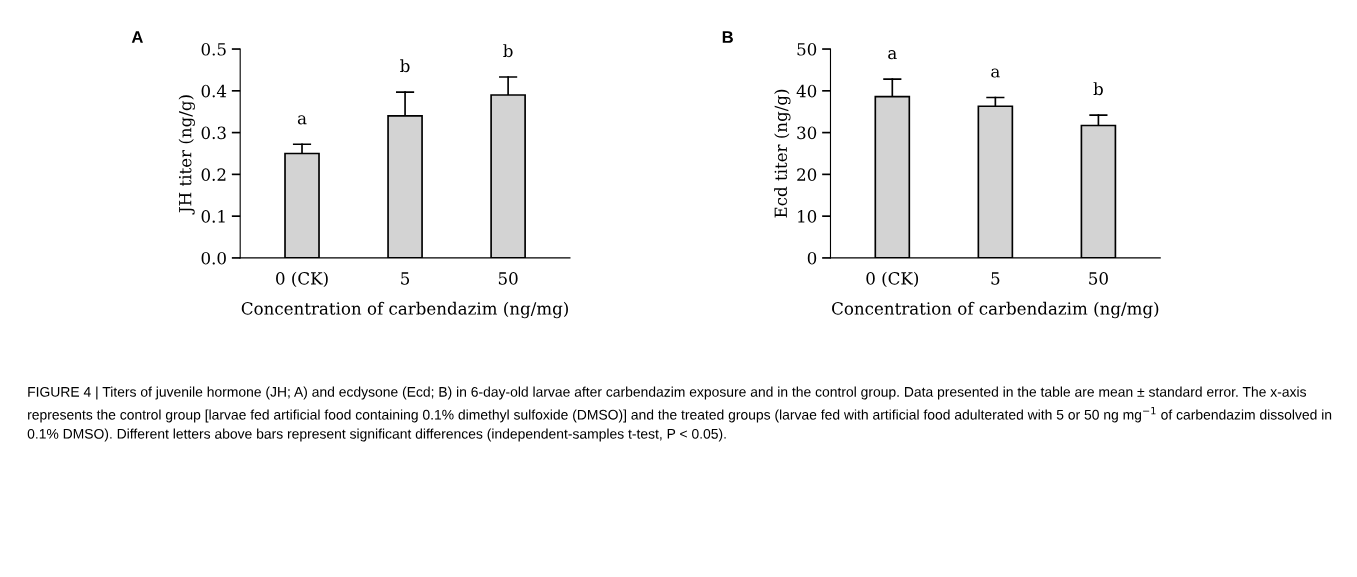  What do you see at coordinates (812, 258) in the screenshot?
I see `y-tick-label: 0` at bounding box center [812, 258].